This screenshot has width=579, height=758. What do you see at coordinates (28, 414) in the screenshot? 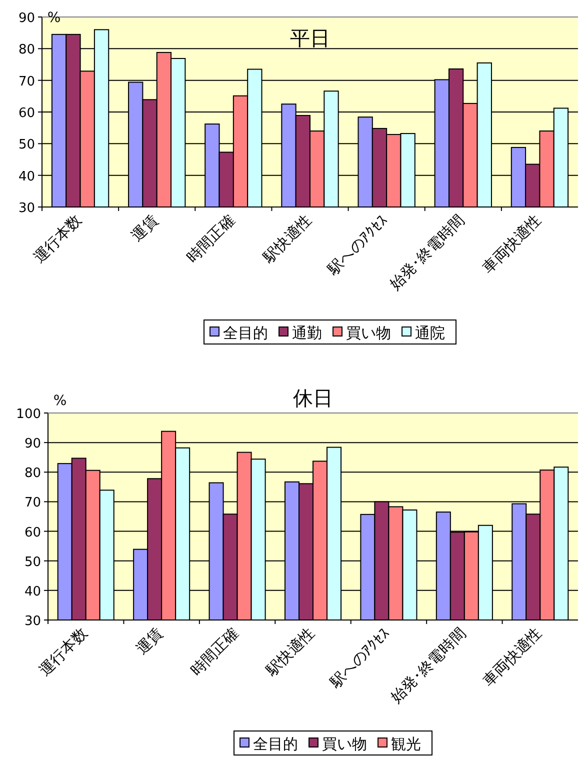
I see `y-tick-label: 100` at bounding box center [28, 414].